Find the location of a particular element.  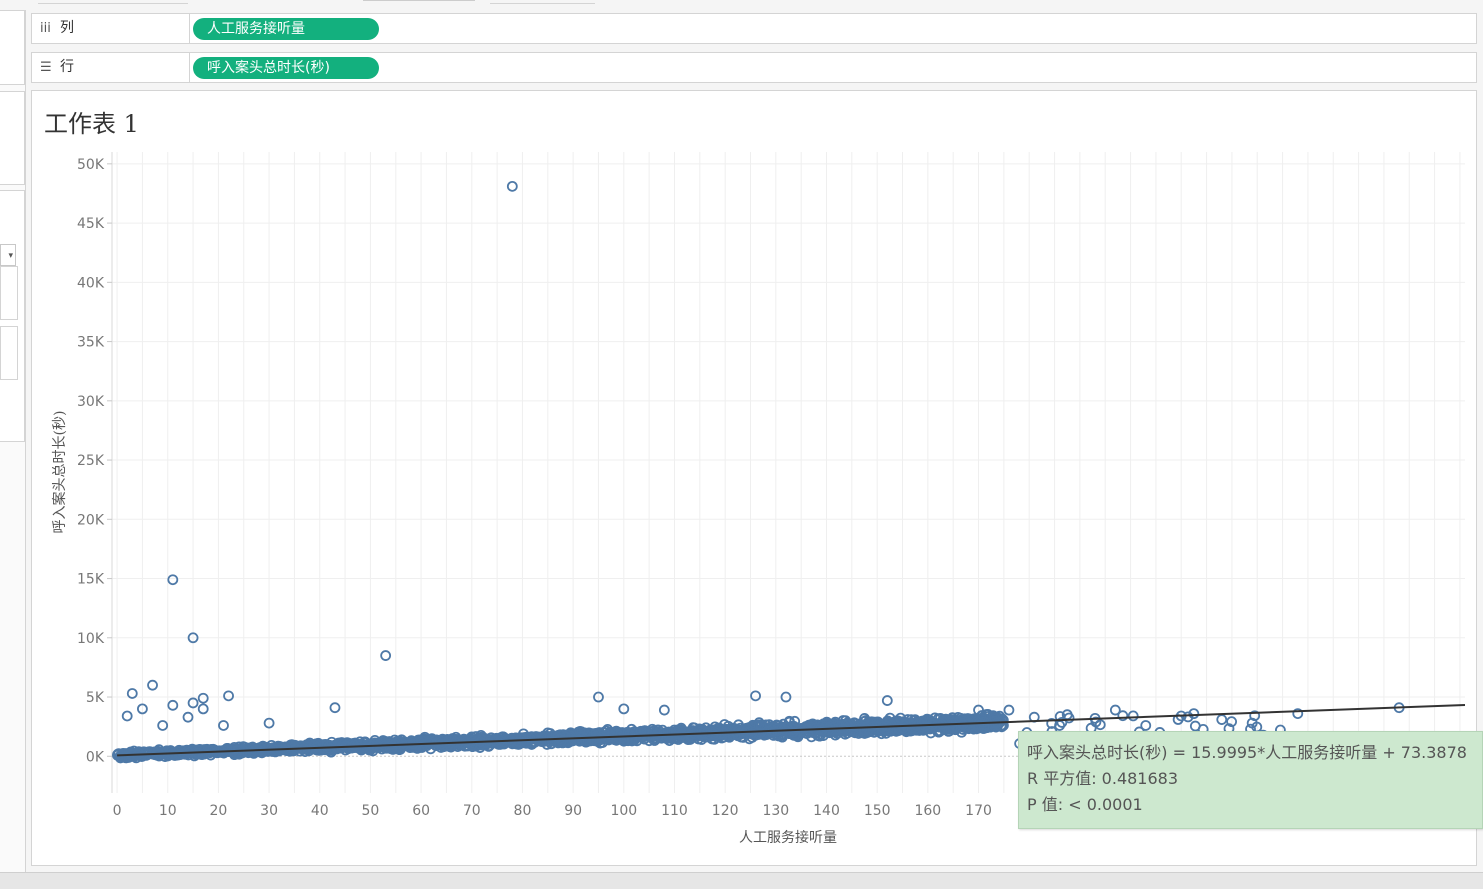

x-tick-label: 130 is located at coordinates (775, 811).